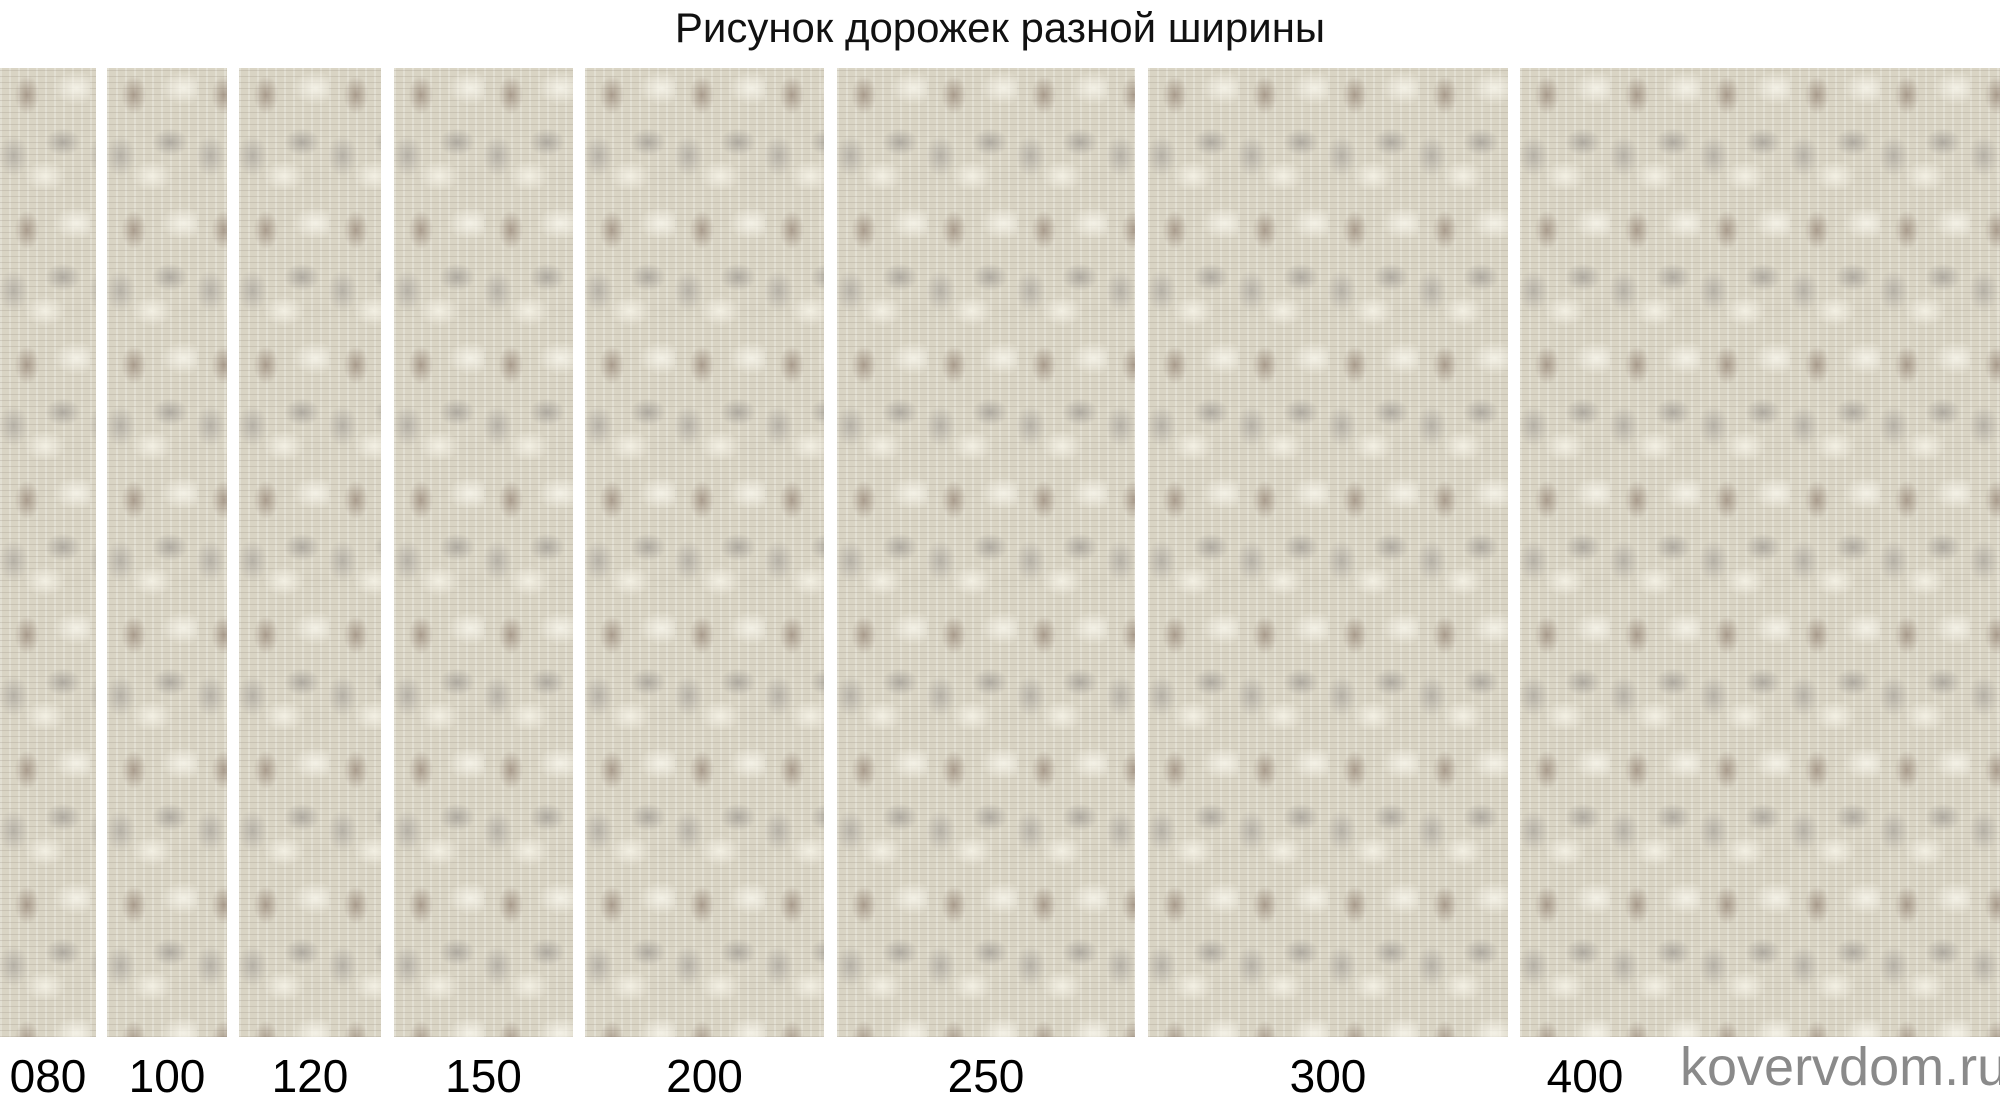 This screenshot has height=1107, width=2000. I want to click on page-title: Рисунок дорожек разной ширины, so click(1000, 27).